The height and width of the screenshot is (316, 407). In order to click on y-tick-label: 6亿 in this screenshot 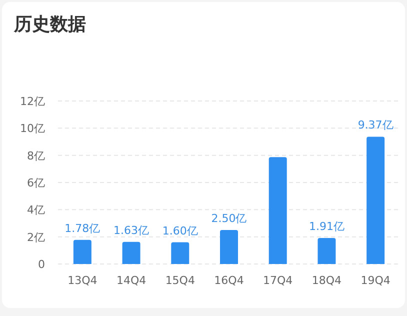, I will do `click(36, 183)`.